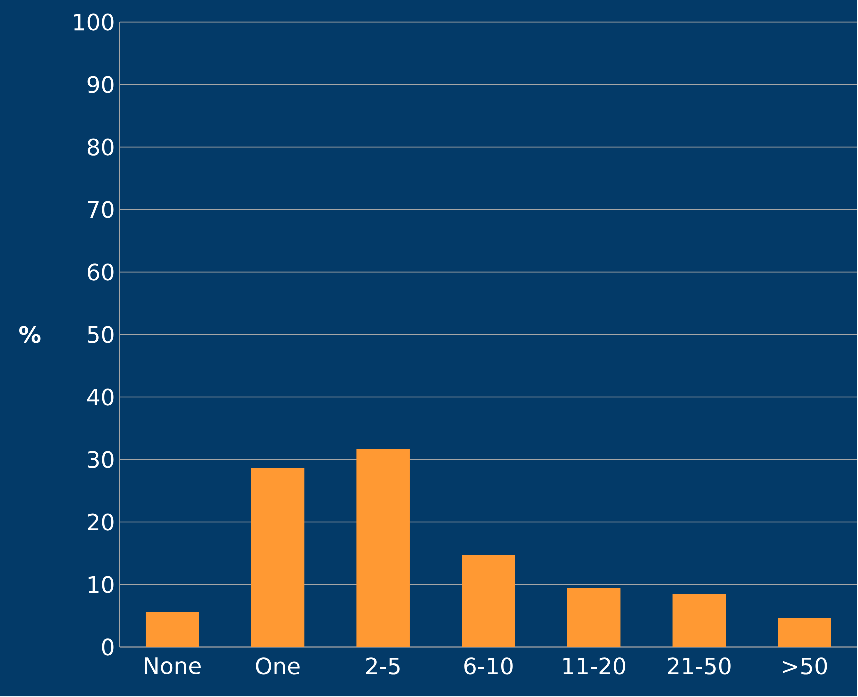 This screenshot has height=697, width=858. What do you see at coordinates (108, 647) in the screenshot?
I see `y-tick-label: 0` at bounding box center [108, 647].